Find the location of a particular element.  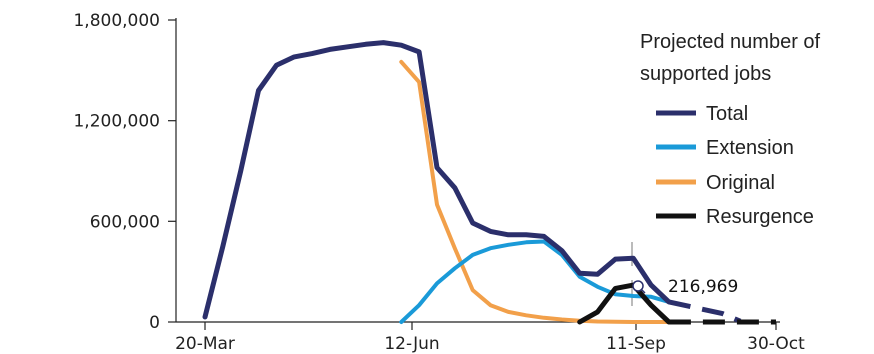

value-annotation: 216,969 is located at coordinates (685, 287).